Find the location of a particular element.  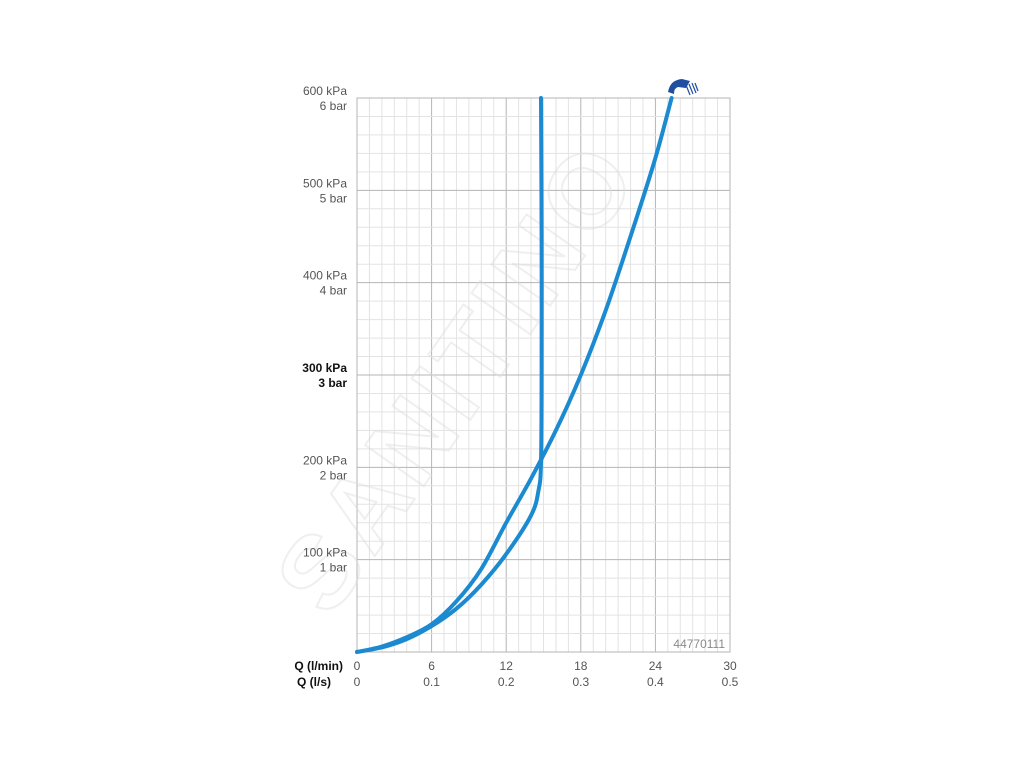

y-tick-label-kpa: 400 kPa is located at coordinates (325, 276).